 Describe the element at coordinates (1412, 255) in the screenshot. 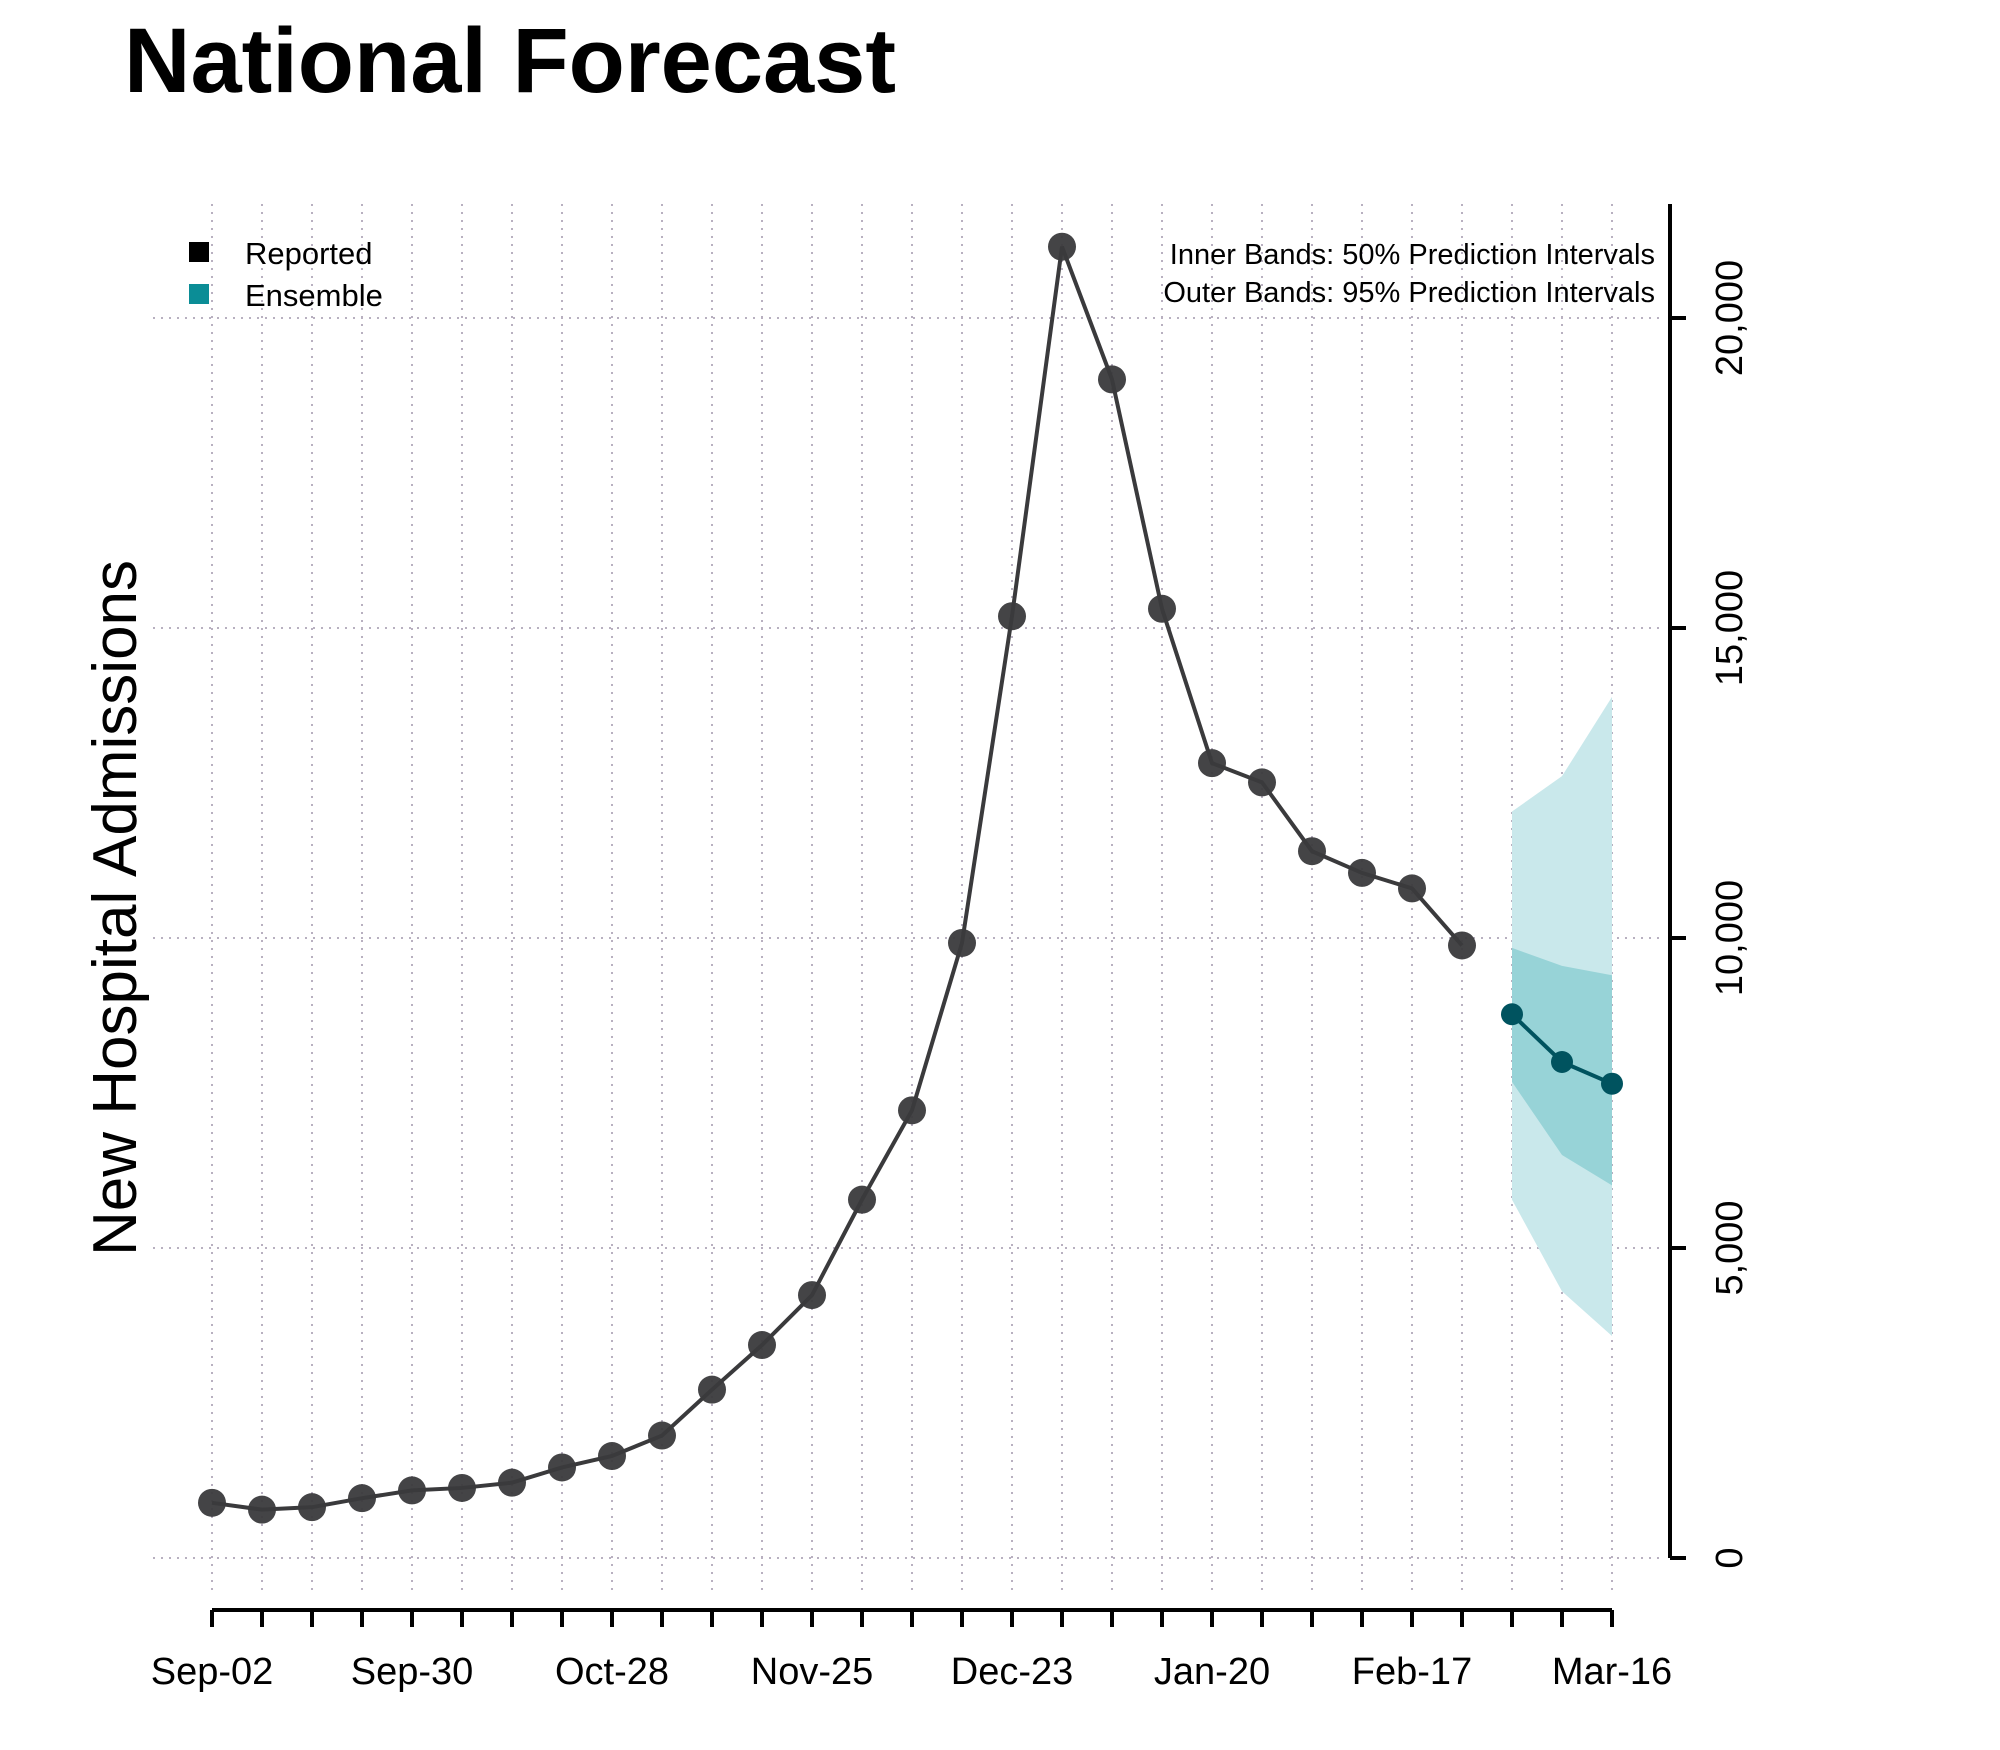

I see `annotation-inner-bands: Inner Bands: 50% Prediction Intervals` at that location.